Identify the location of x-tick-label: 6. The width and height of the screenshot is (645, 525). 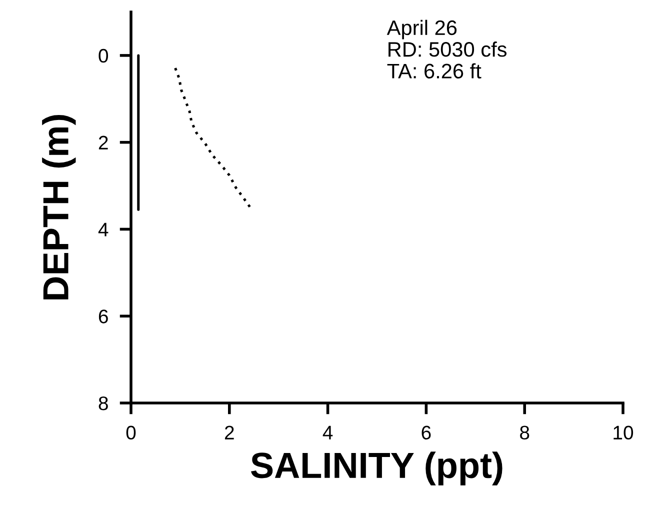
(426, 433).